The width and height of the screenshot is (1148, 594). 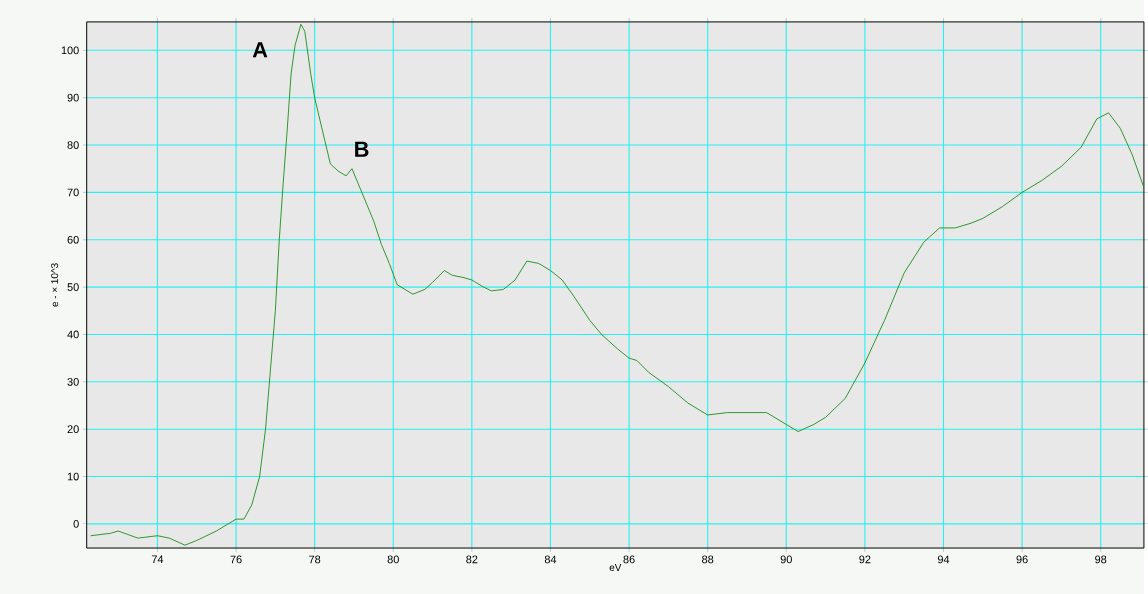 What do you see at coordinates (615, 568) in the screenshot?
I see `x-axis-title: eV` at bounding box center [615, 568].